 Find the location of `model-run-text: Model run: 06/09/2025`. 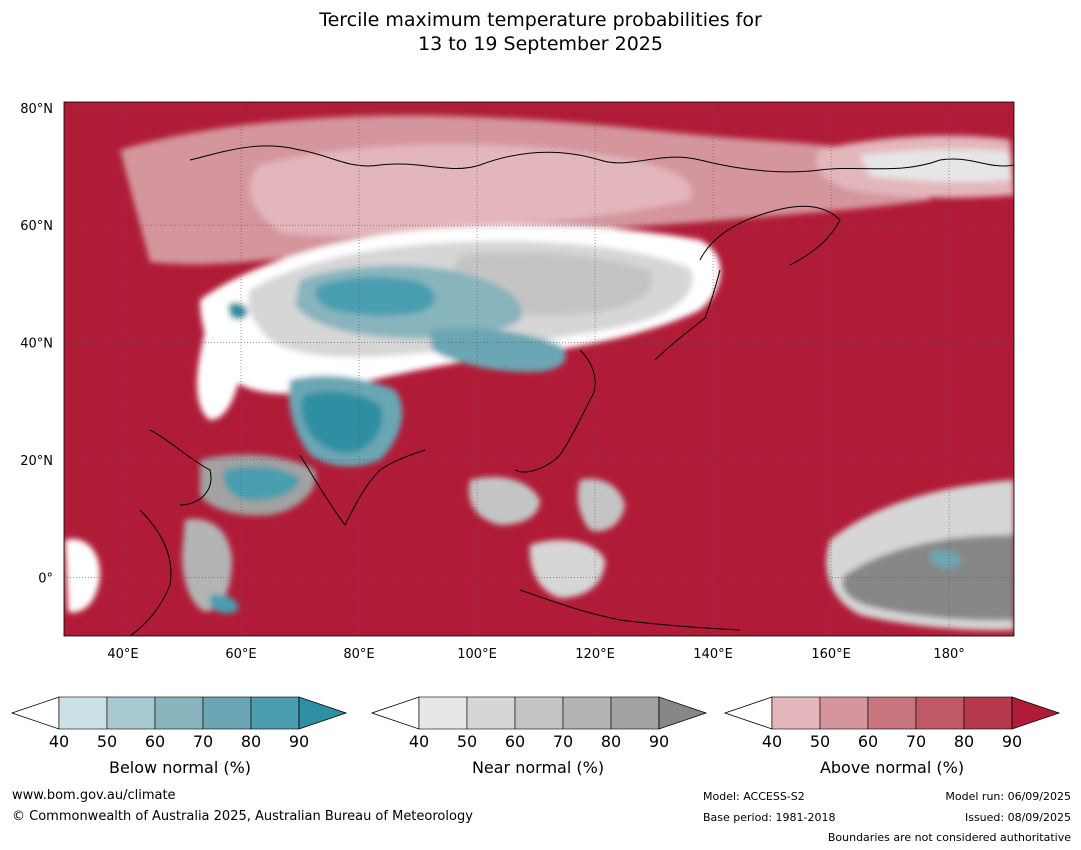

model-run-text: Model run: 06/09/2025 is located at coordinates (1008, 796).